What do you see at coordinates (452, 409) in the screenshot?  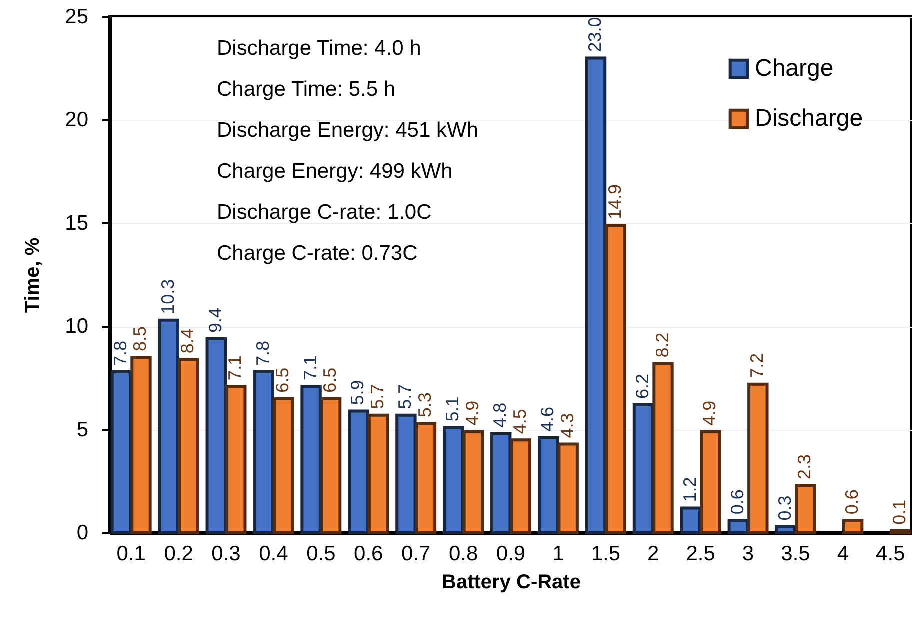 I see `data-label: 5.1` at bounding box center [452, 409].